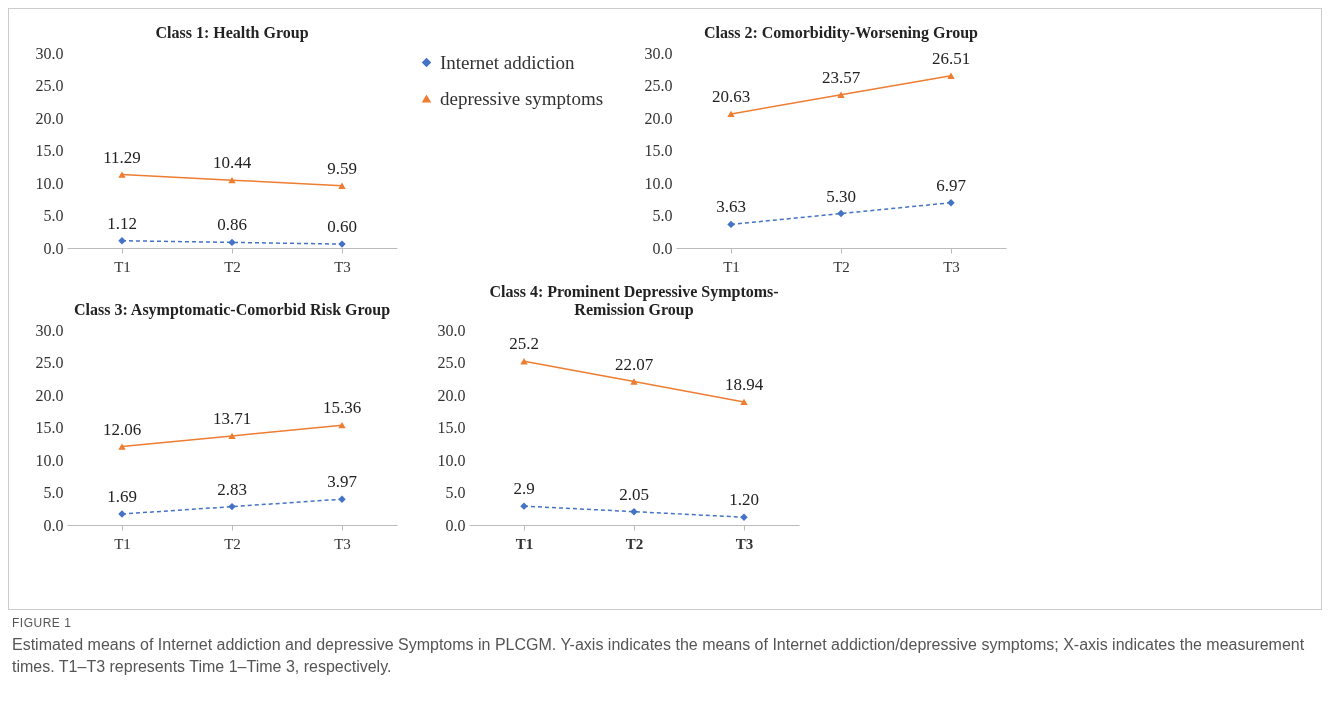  I want to click on caption: FIGURE 1, so click(42, 623).